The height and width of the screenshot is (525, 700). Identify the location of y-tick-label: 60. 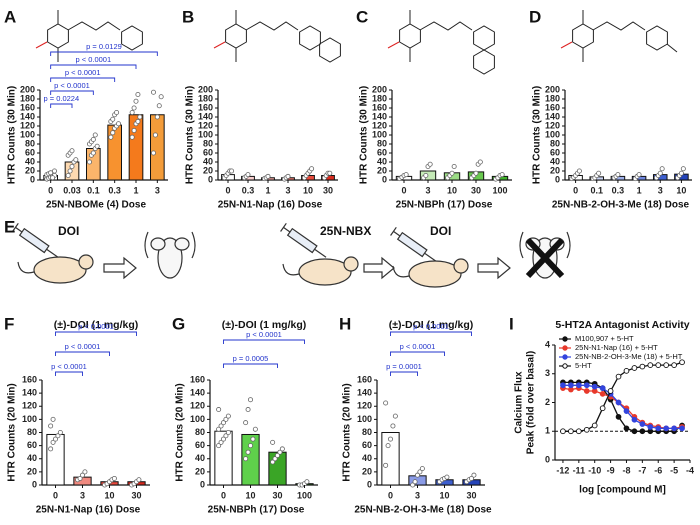
(32, 445).